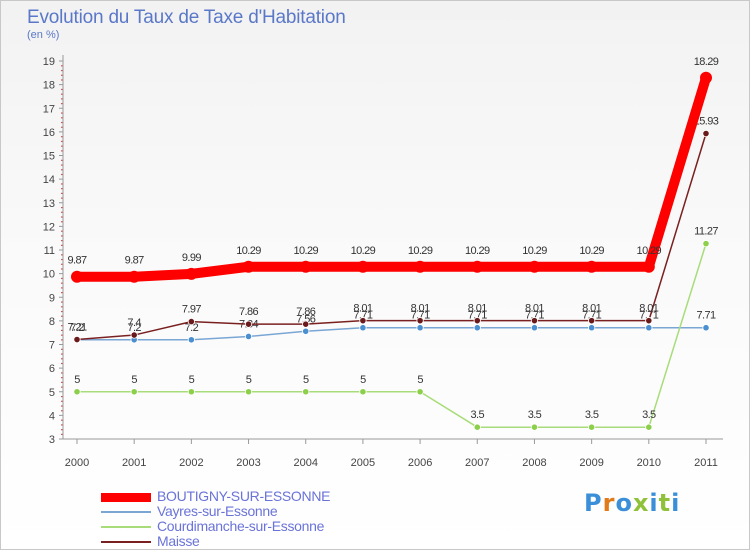 This screenshot has width=750, height=550. What do you see at coordinates (244, 496) in the screenshot?
I see `legend-label: BOUTIGNY-SUR-ESSONNE` at bounding box center [244, 496].